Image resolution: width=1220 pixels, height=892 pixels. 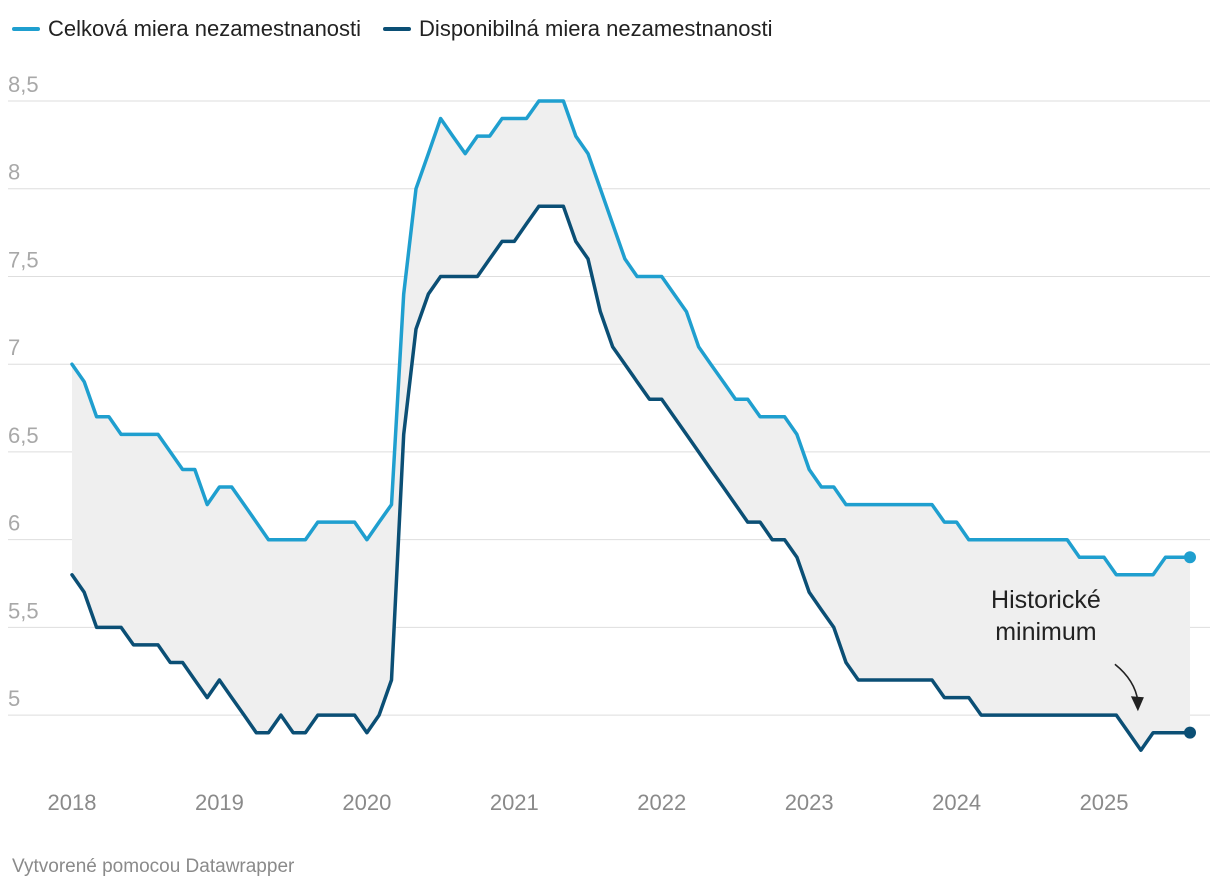 What do you see at coordinates (153, 866) in the screenshot?
I see `credit-text: Vytvorené pomocou Datawrapper` at bounding box center [153, 866].